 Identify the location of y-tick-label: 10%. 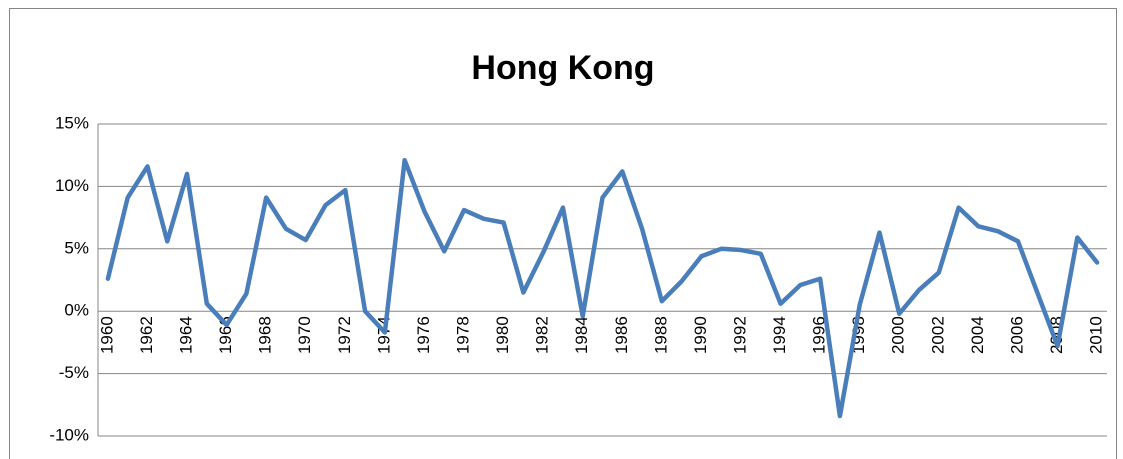
(72, 185).